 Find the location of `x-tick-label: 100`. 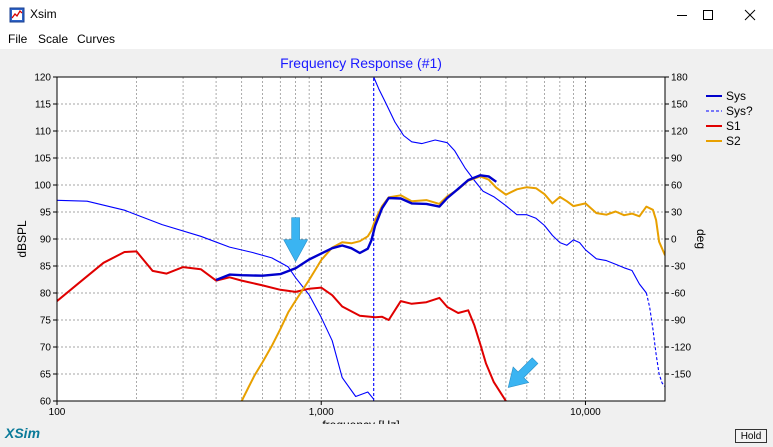

x-tick-label: 100 is located at coordinates (57, 412).